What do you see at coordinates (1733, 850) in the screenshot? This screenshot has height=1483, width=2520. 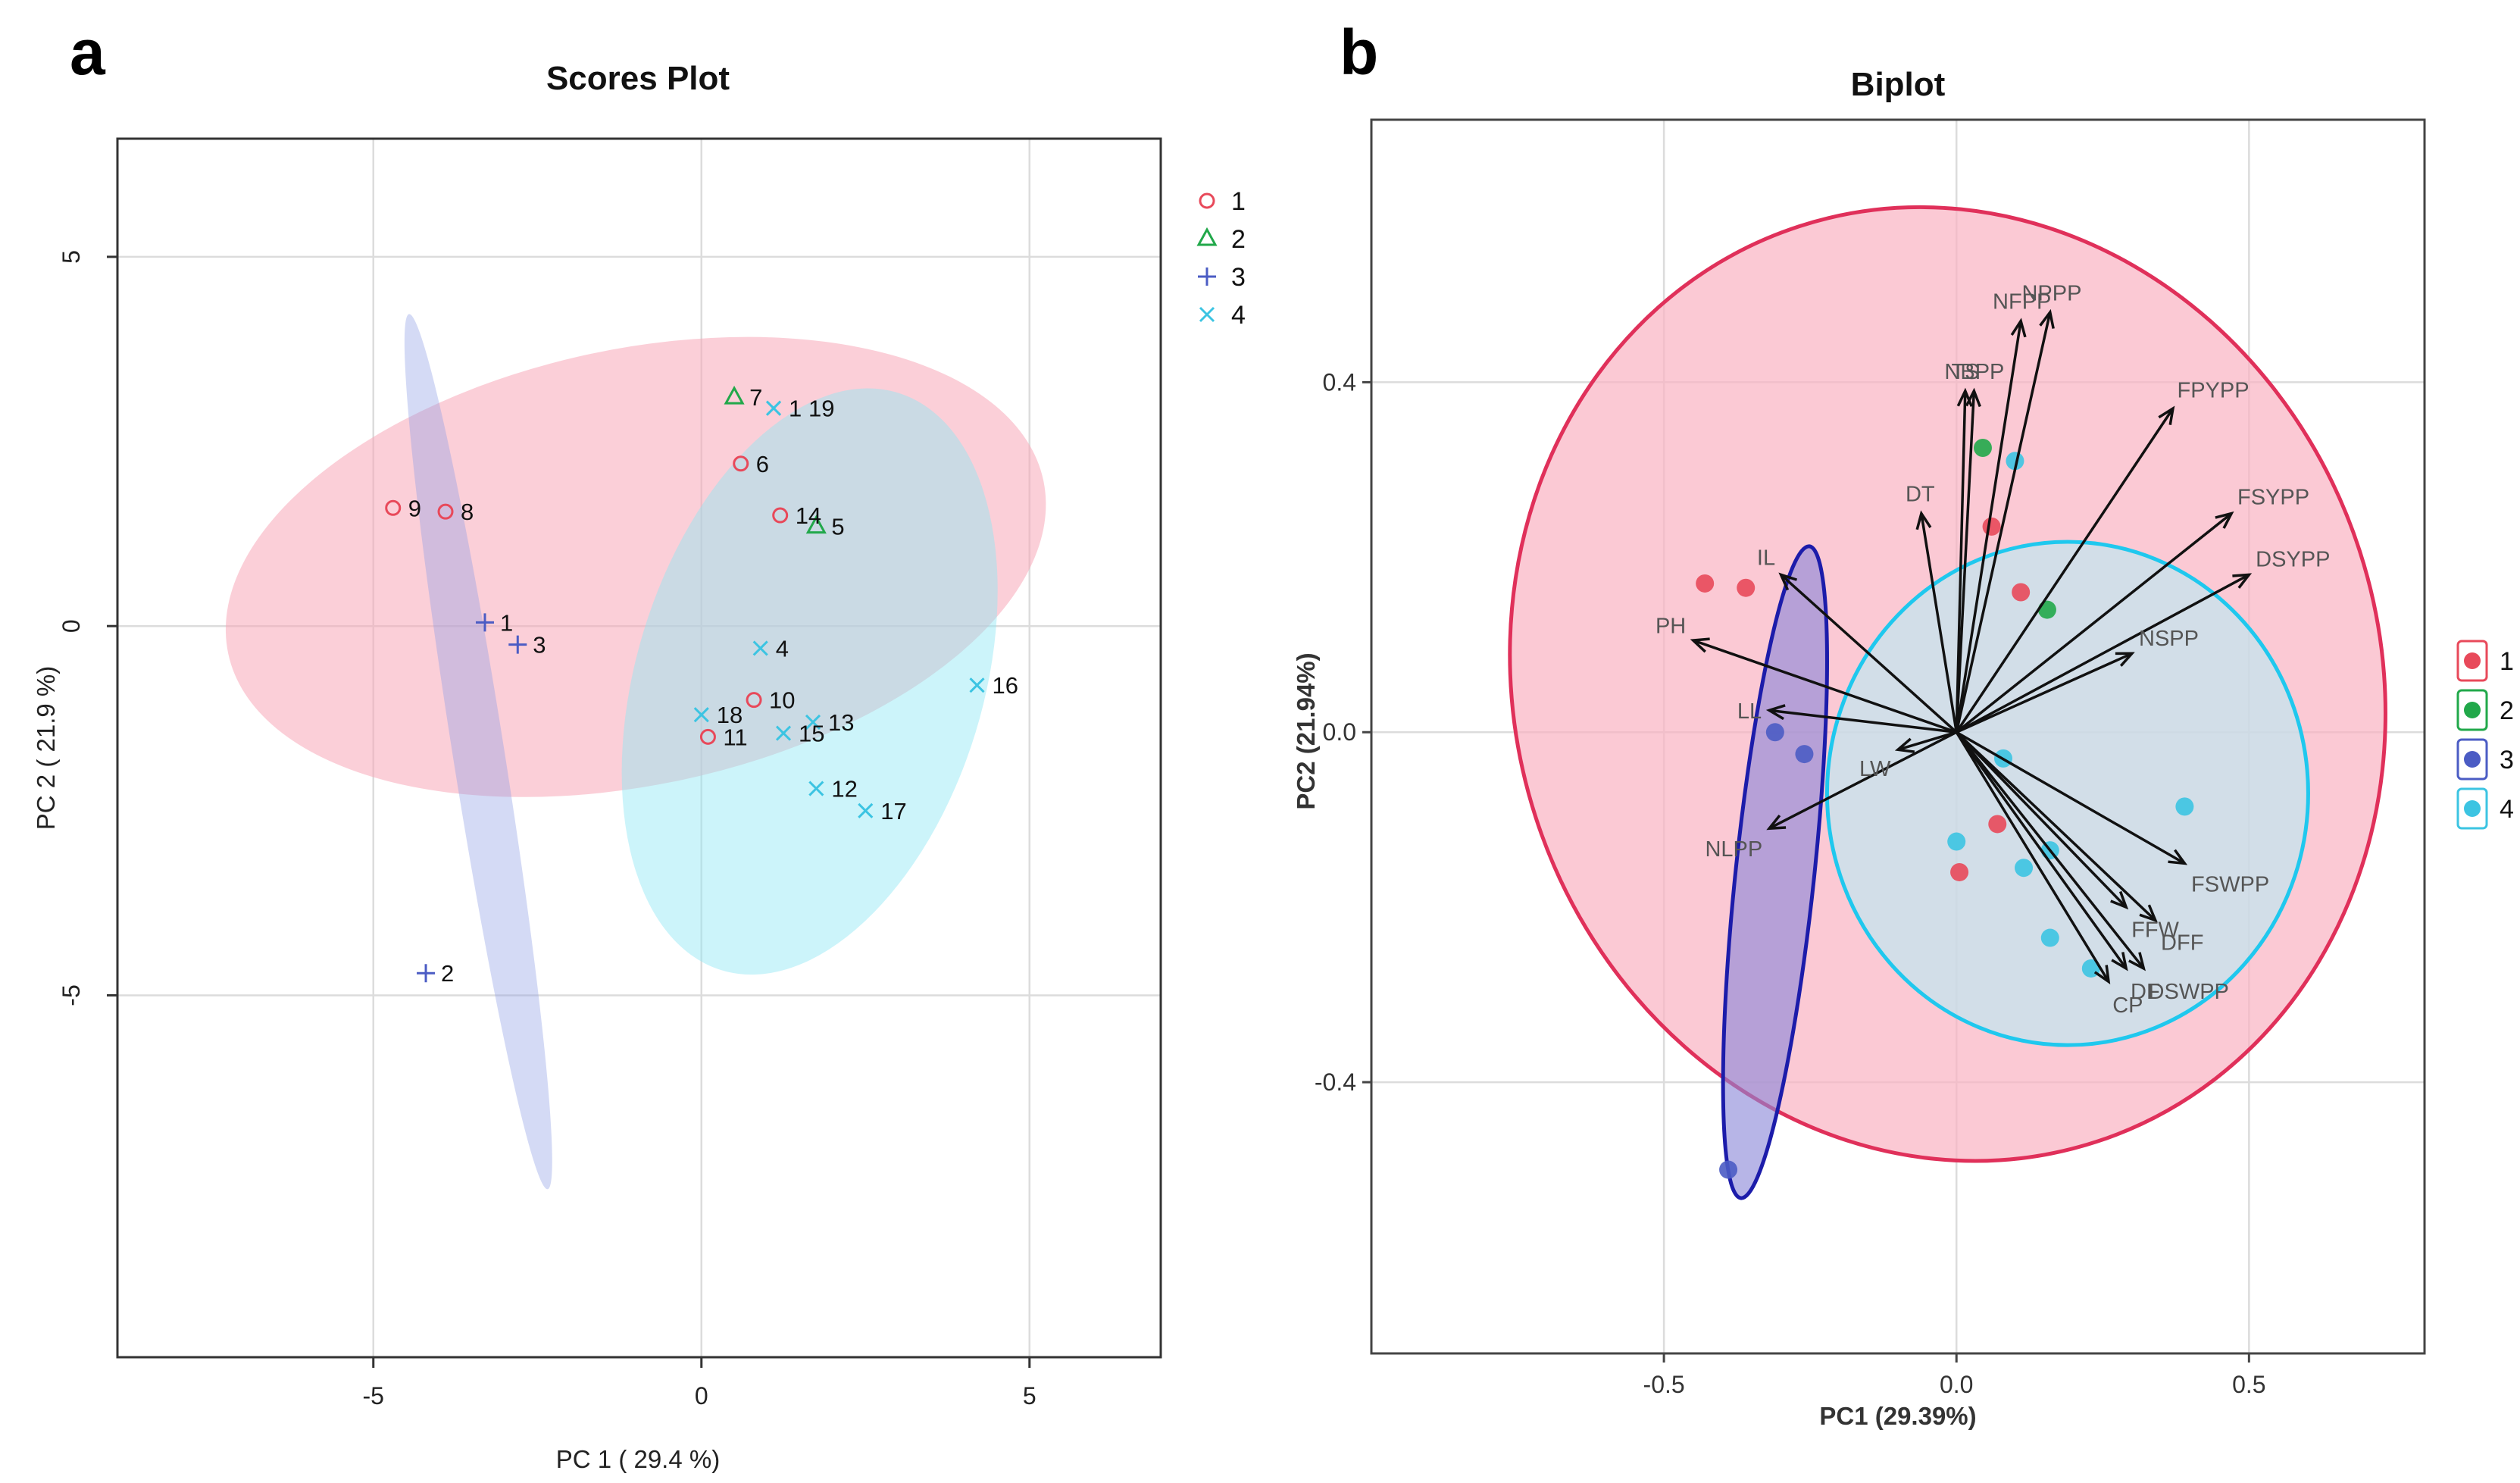 I see `vector-label: NLPP` at bounding box center [1733, 850].